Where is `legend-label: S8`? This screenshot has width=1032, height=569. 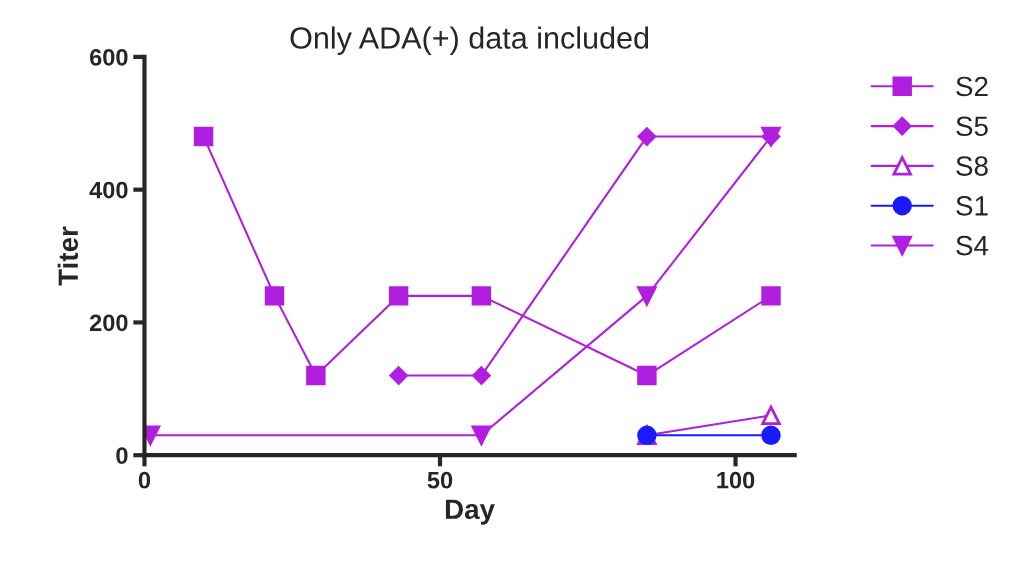
legend-label: S8 is located at coordinates (972, 166).